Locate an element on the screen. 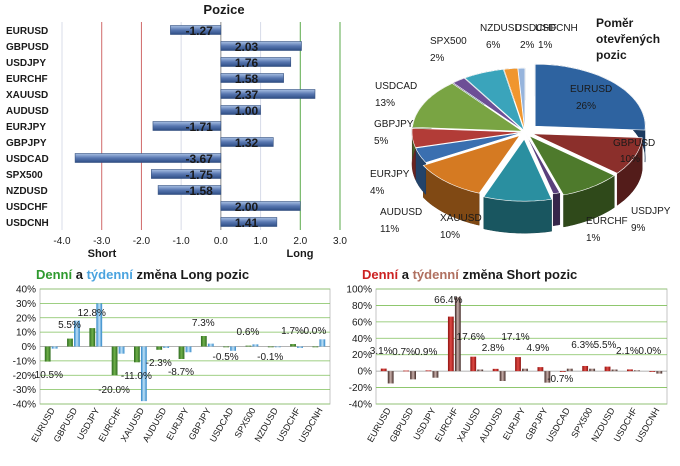  title-part: týdenní is located at coordinates (110, 274).